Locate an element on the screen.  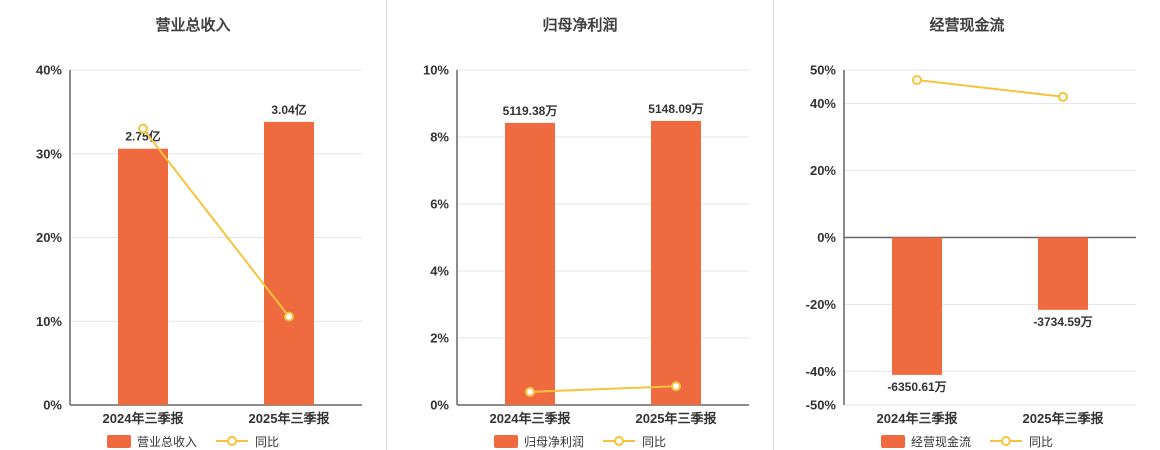
y-tick-label: 6% is located at coordinates (439, 204).